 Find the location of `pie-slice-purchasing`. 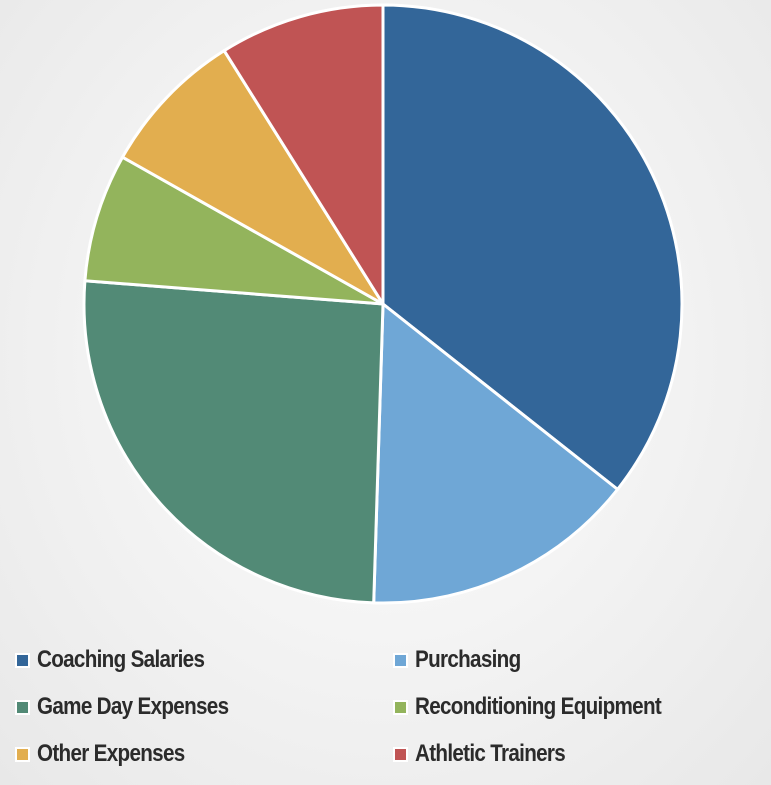

pie-slice-purchasing is located at coordinates (496, 453).